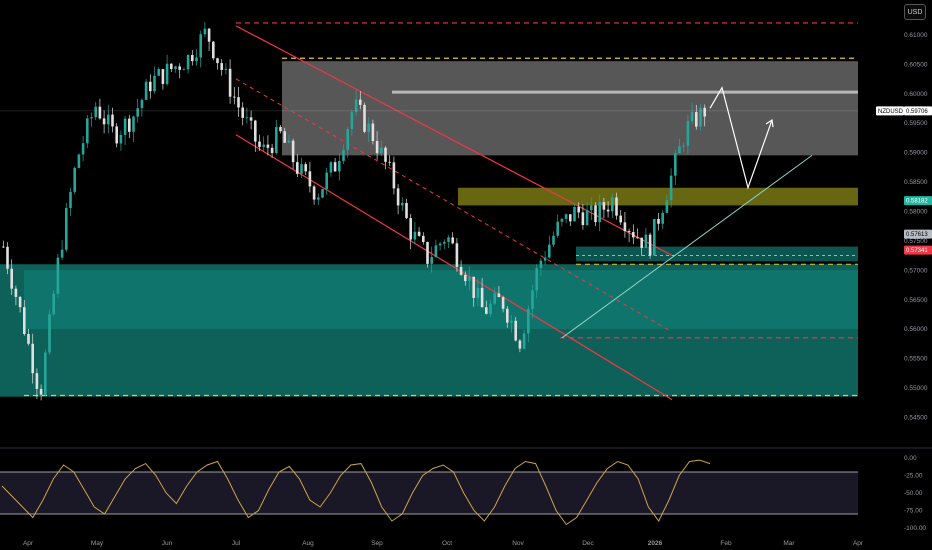 This screenshot has height=550, width=932. I want to click on x-tick-label: Dec, so click(588, 543).